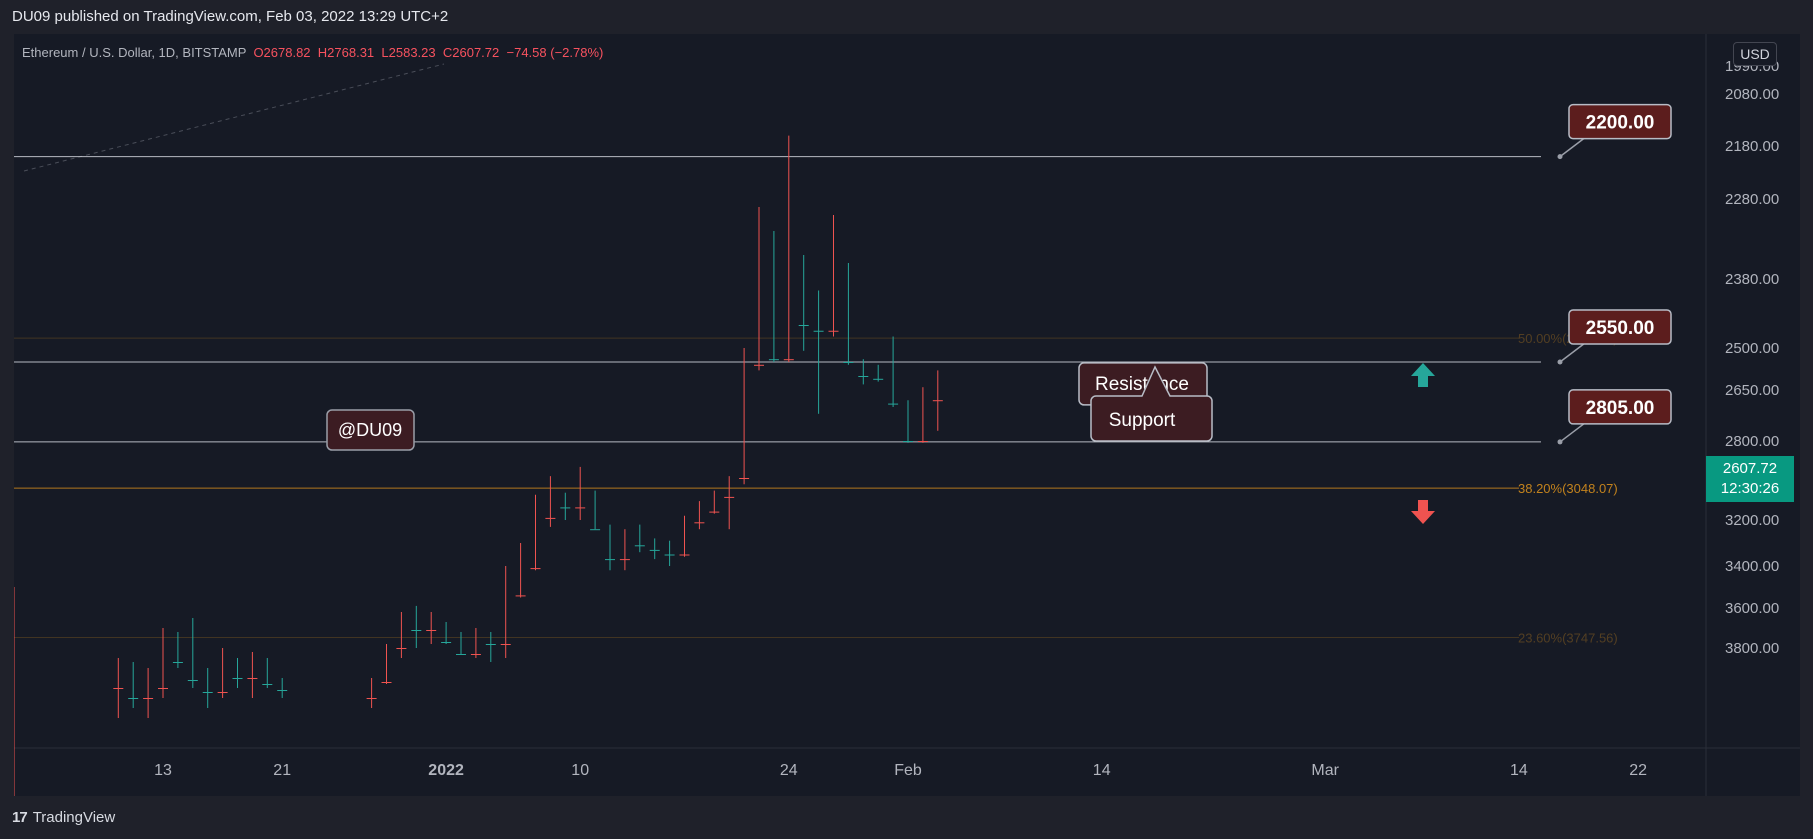 This screenshot has height=839, width=1813. What do you see at coordinates (1752, 199) in the screenshot?
I see `y-axis-tick-label: 2280.00` at bounding box center [1752, 199].